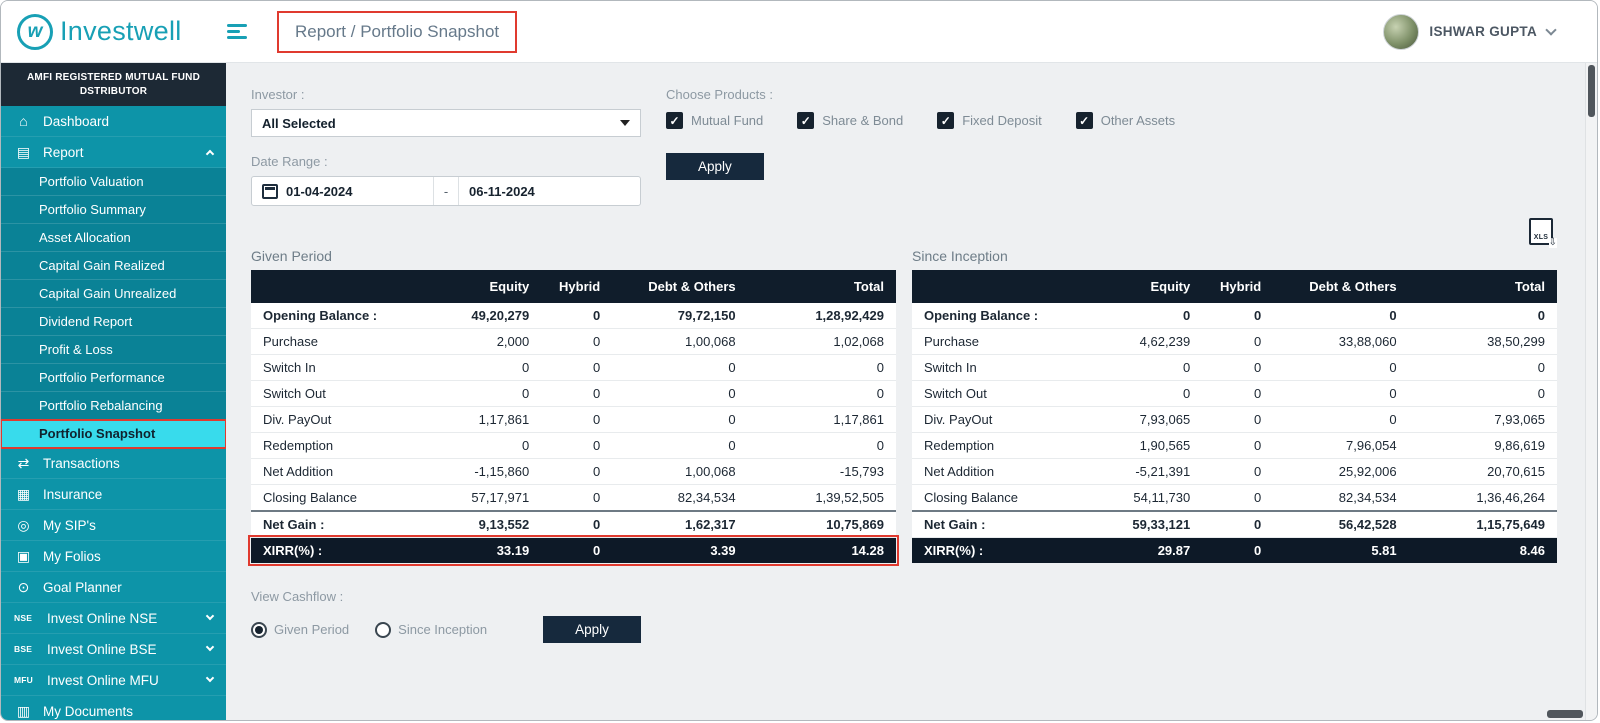 The width and height of the screenshot is (1600, 723). Describe the element at coordinates (113, 618) in the screenshot. I see `sidebar-item-invest-online-nse: NSE Invest Online NSE` at that location.